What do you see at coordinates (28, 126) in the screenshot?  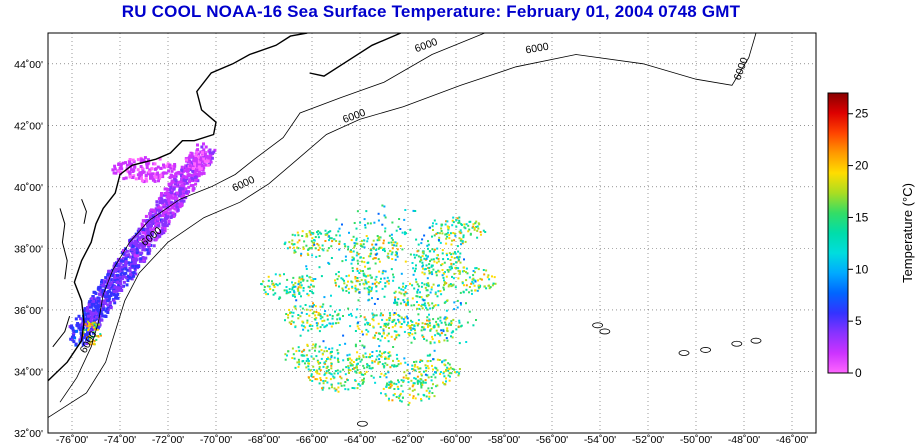 I see `lat-tick-label: 42˚00'` at bounding box center [28, 126].